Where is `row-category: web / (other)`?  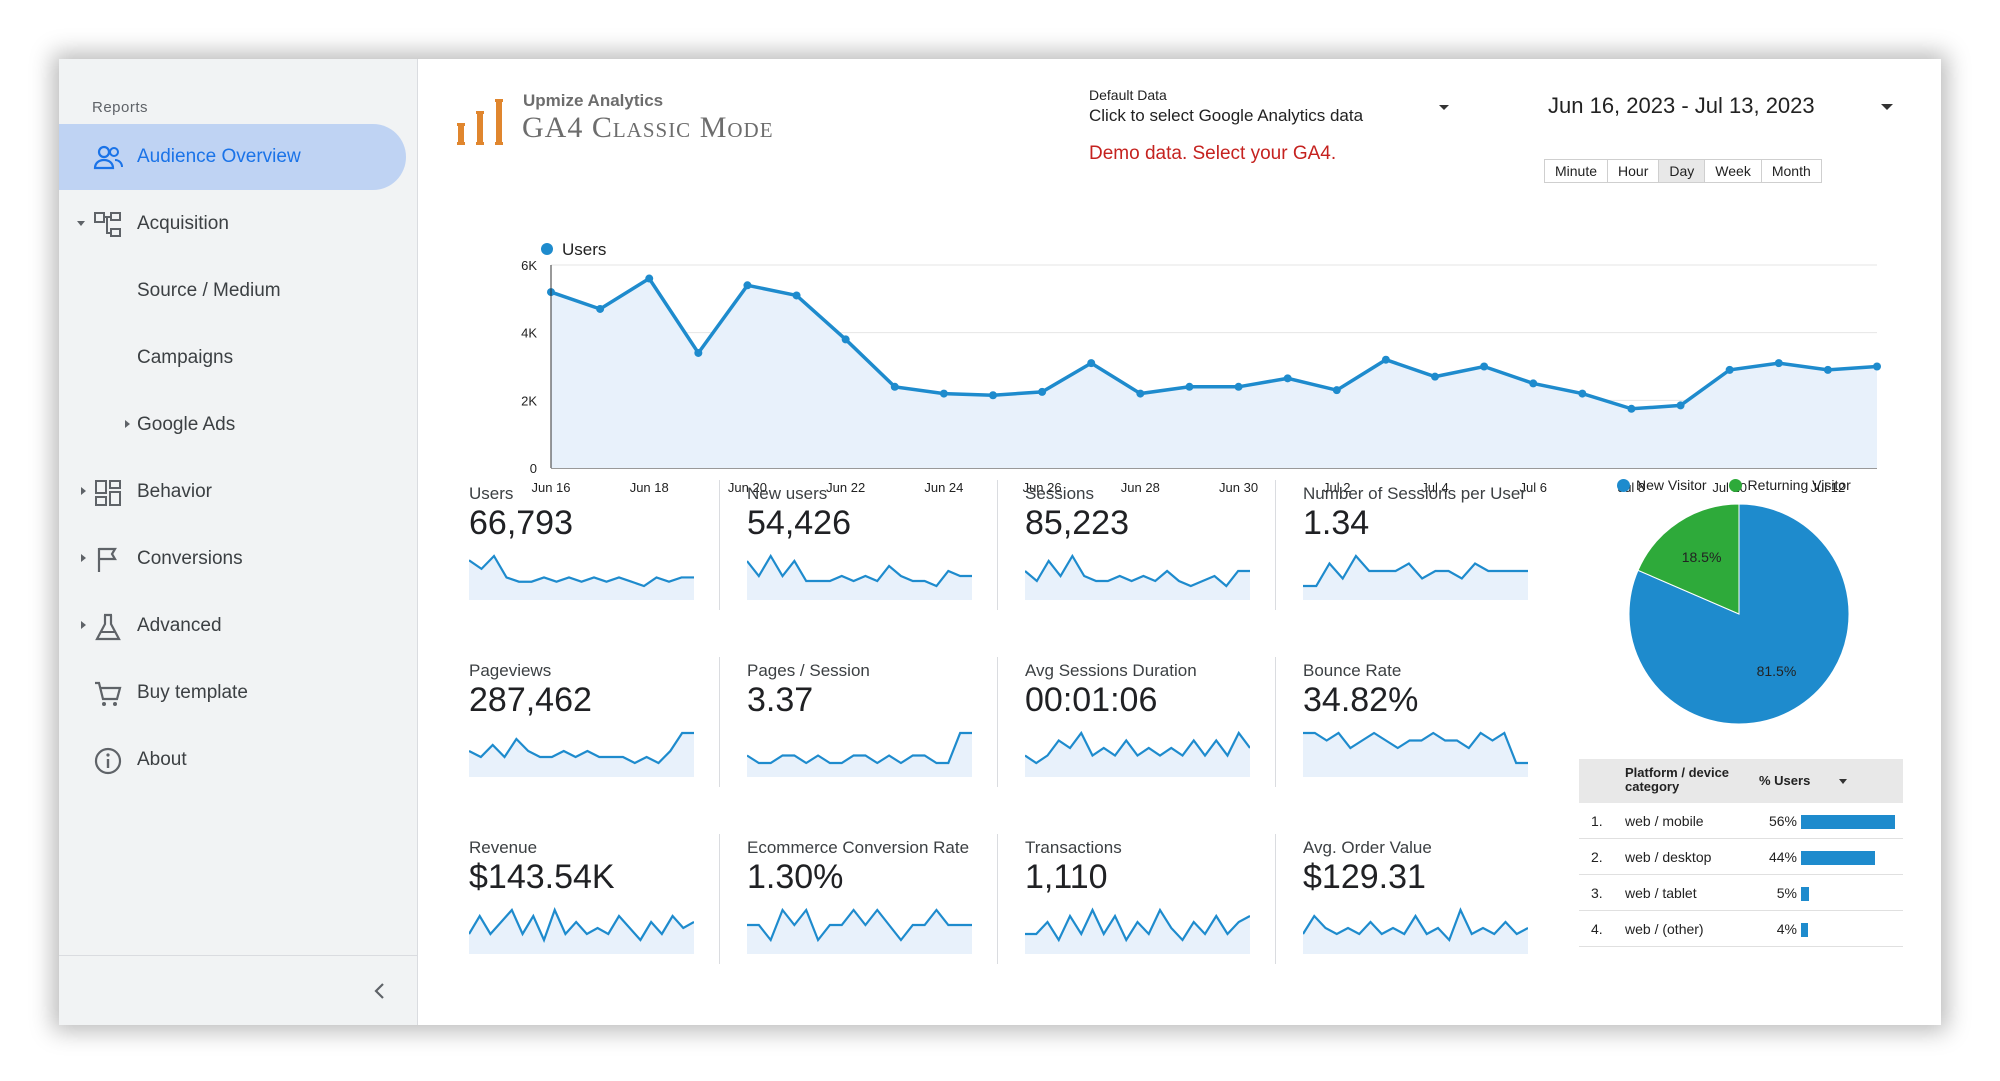
row-category: web / (other) is located at coordinates (1664, 929).